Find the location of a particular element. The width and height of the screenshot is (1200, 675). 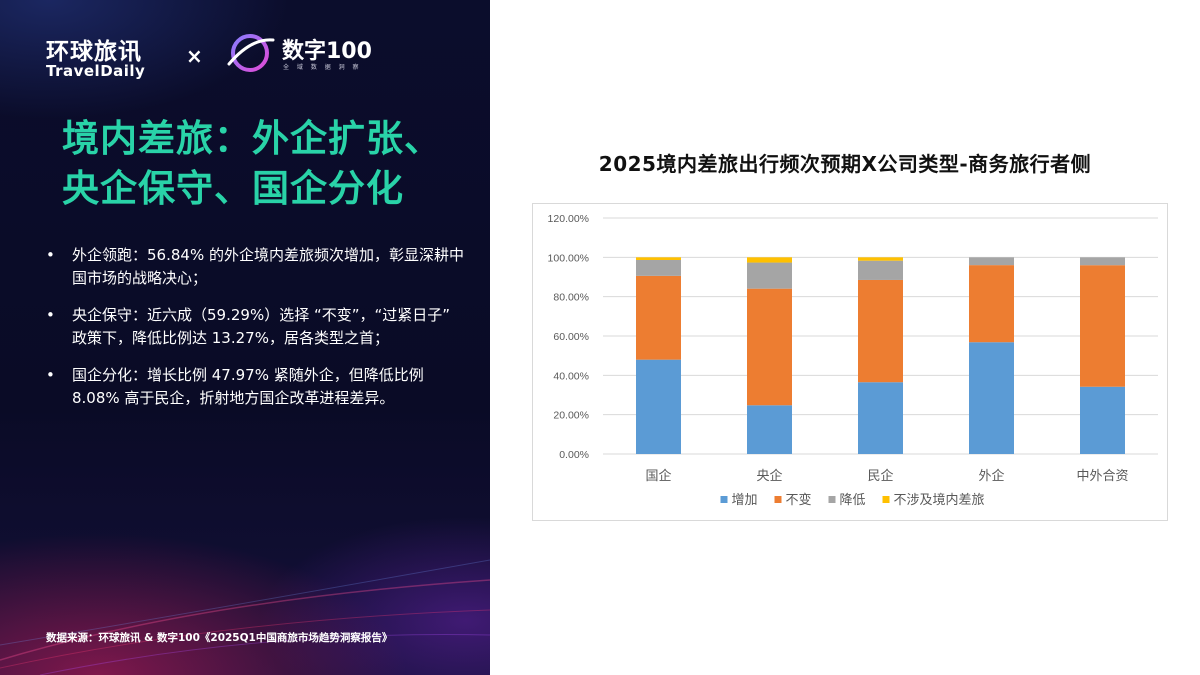

legend-entry: 不变 is located at coordinates (799, 500).